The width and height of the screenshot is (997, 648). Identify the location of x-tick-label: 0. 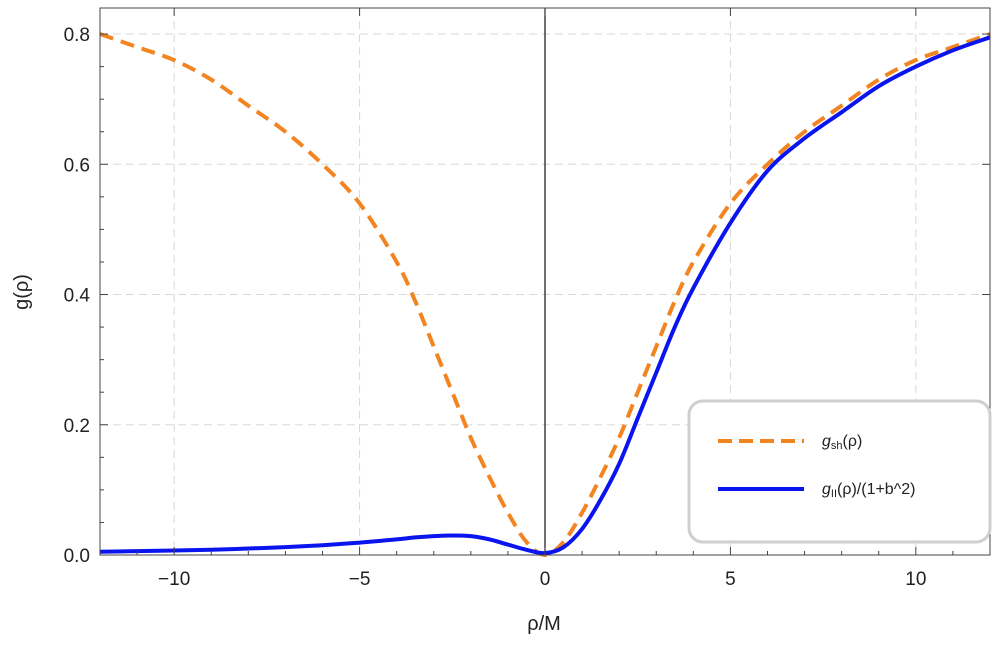
(545, 579).